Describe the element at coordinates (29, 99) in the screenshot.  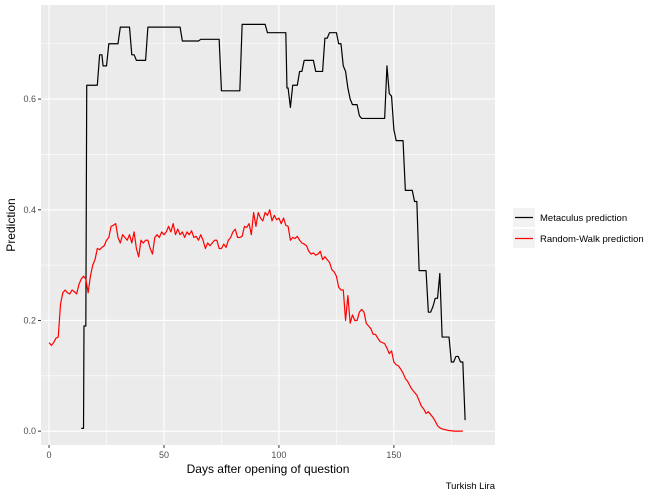
I see `y-tick-label: 0.6` at that location.